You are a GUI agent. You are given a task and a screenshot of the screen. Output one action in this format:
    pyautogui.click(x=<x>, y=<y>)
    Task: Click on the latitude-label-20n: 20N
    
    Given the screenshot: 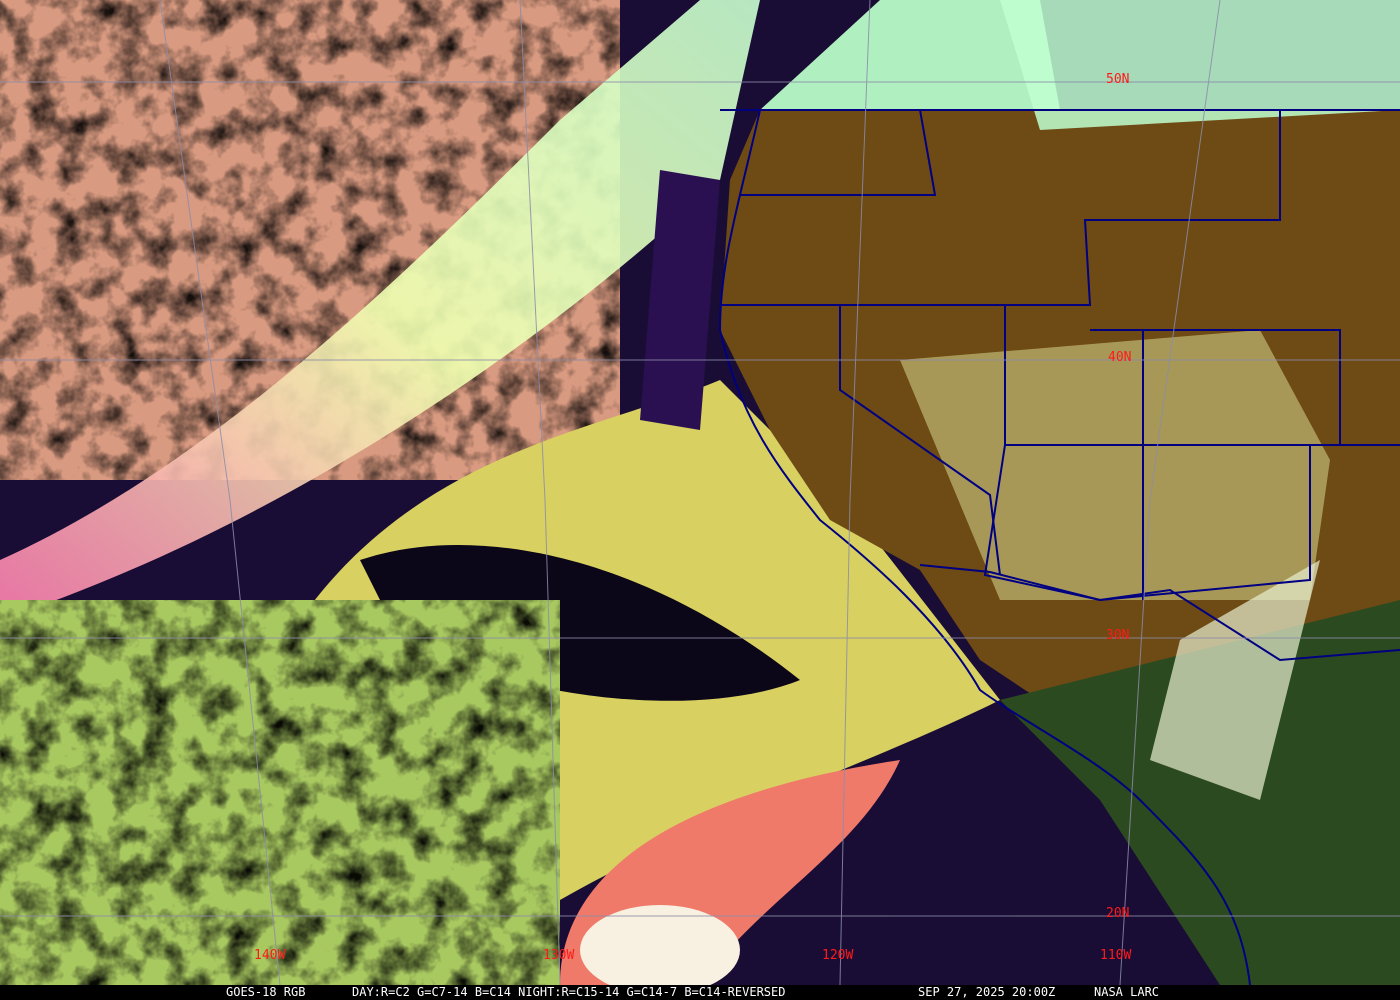 What is the action you would take?
    pyautogui.click(x=1118, y=913)
    